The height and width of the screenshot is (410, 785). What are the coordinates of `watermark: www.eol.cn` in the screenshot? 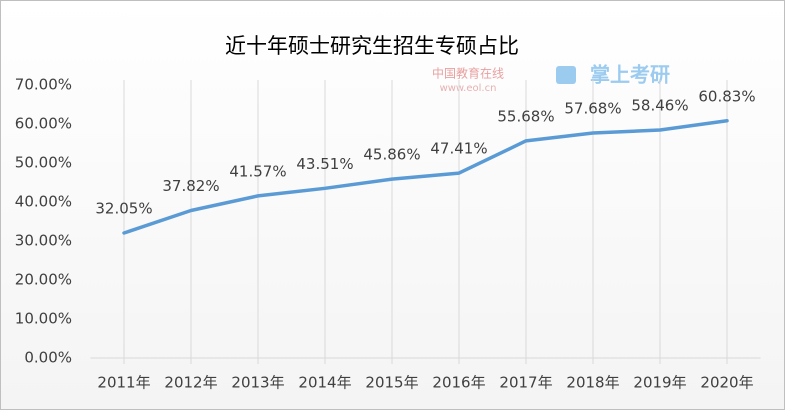 It's located at (468, 88).